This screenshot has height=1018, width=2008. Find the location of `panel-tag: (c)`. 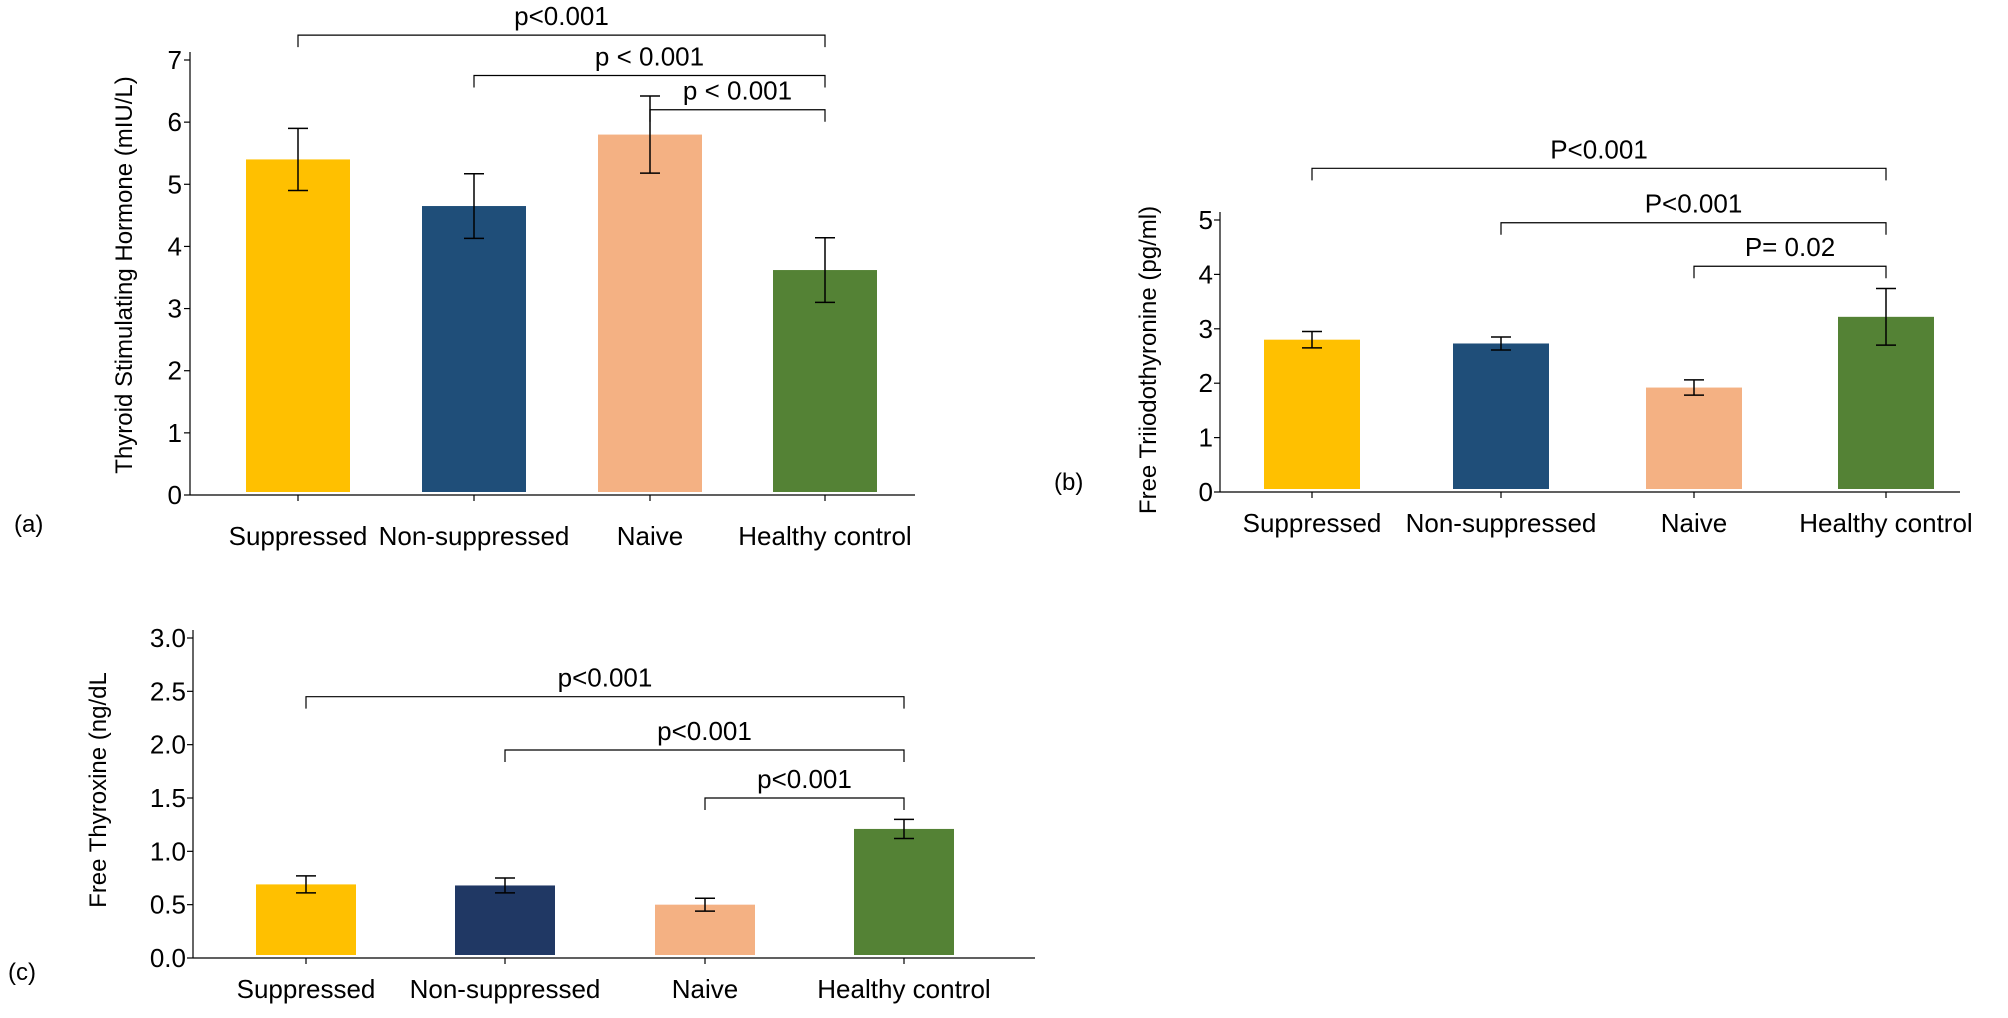

panel-tag: (c) is located at coordinates (22, 972).